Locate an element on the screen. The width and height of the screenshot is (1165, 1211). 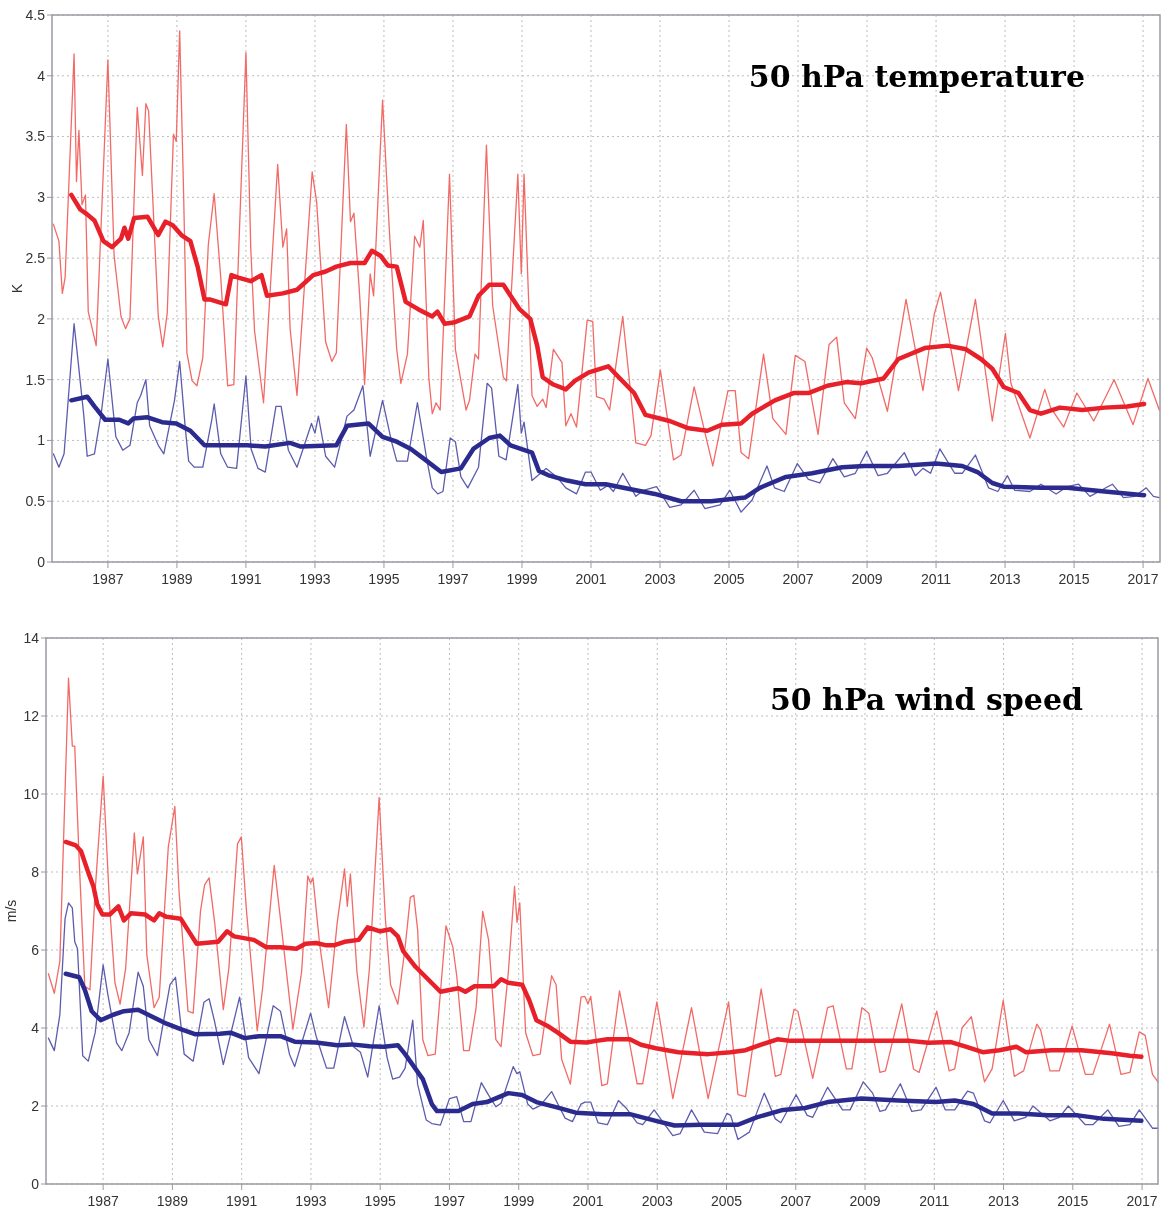
y-tick-label: 8 is located at coordinates (35, 871).